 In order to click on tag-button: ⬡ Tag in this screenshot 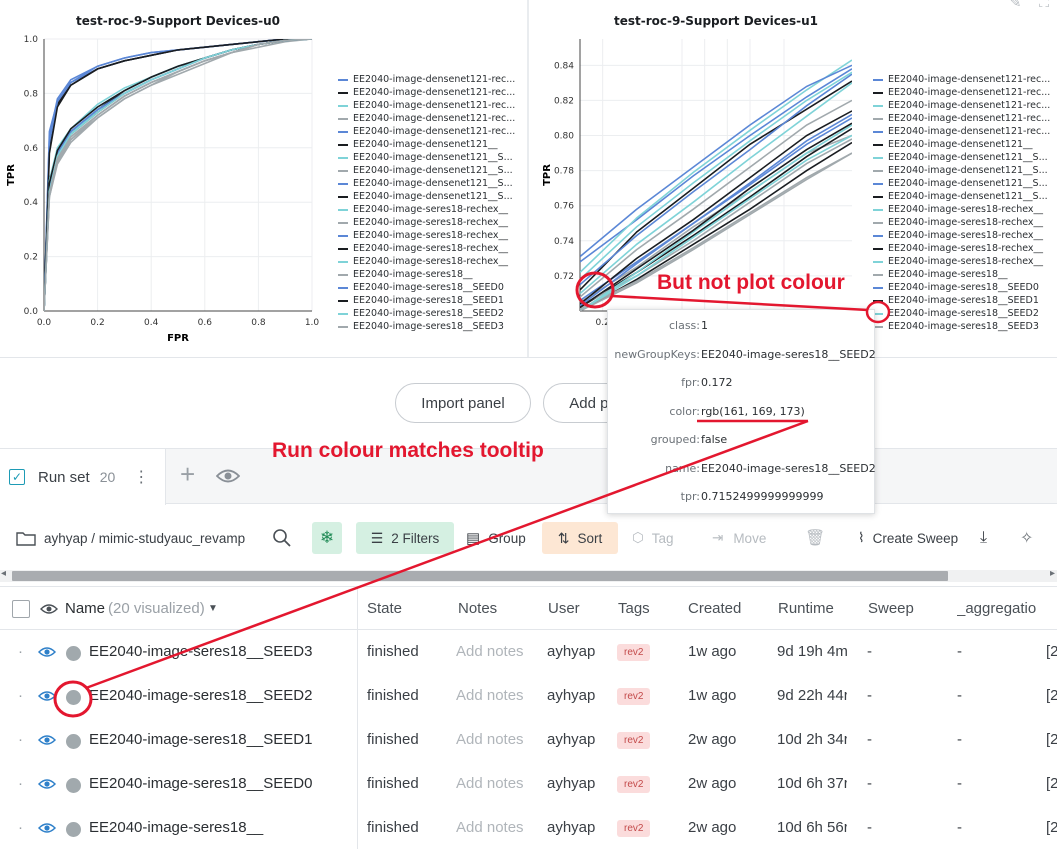, I will do `click(653, 538)`.